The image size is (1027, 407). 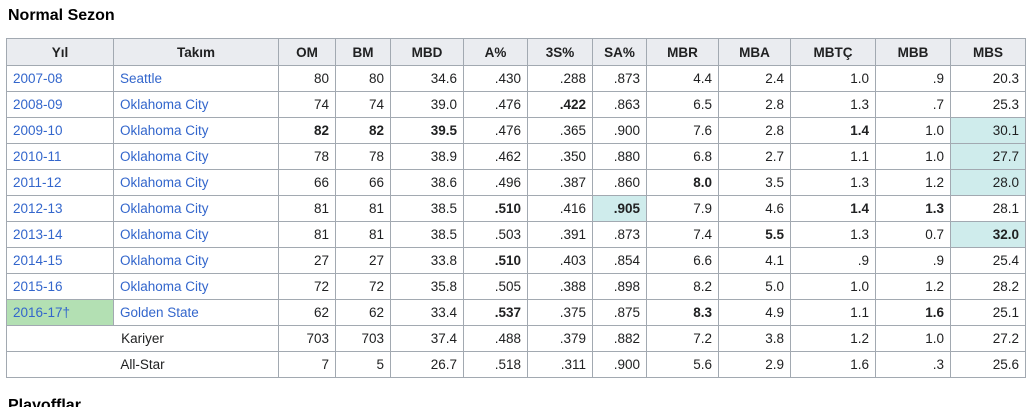 I want to click on year-link: 2007-08, so click(x=38, y=78).